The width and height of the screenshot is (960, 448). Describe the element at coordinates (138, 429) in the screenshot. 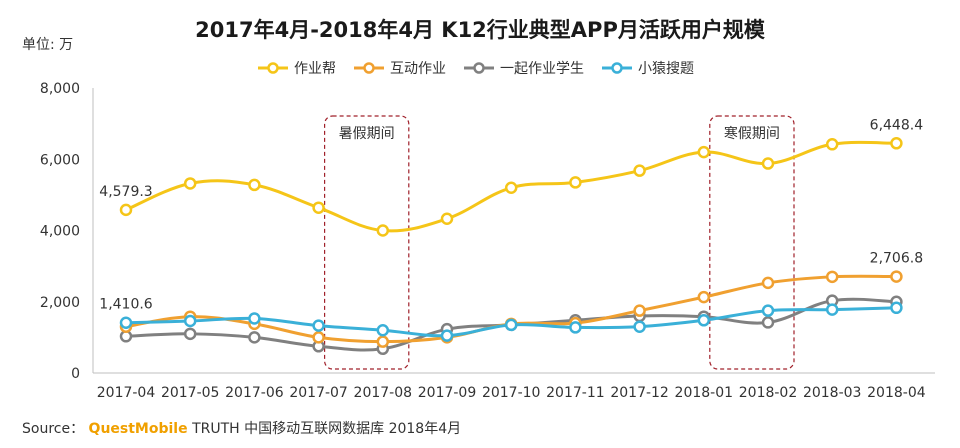

I see `source-brand: QuestMobile` at that location.